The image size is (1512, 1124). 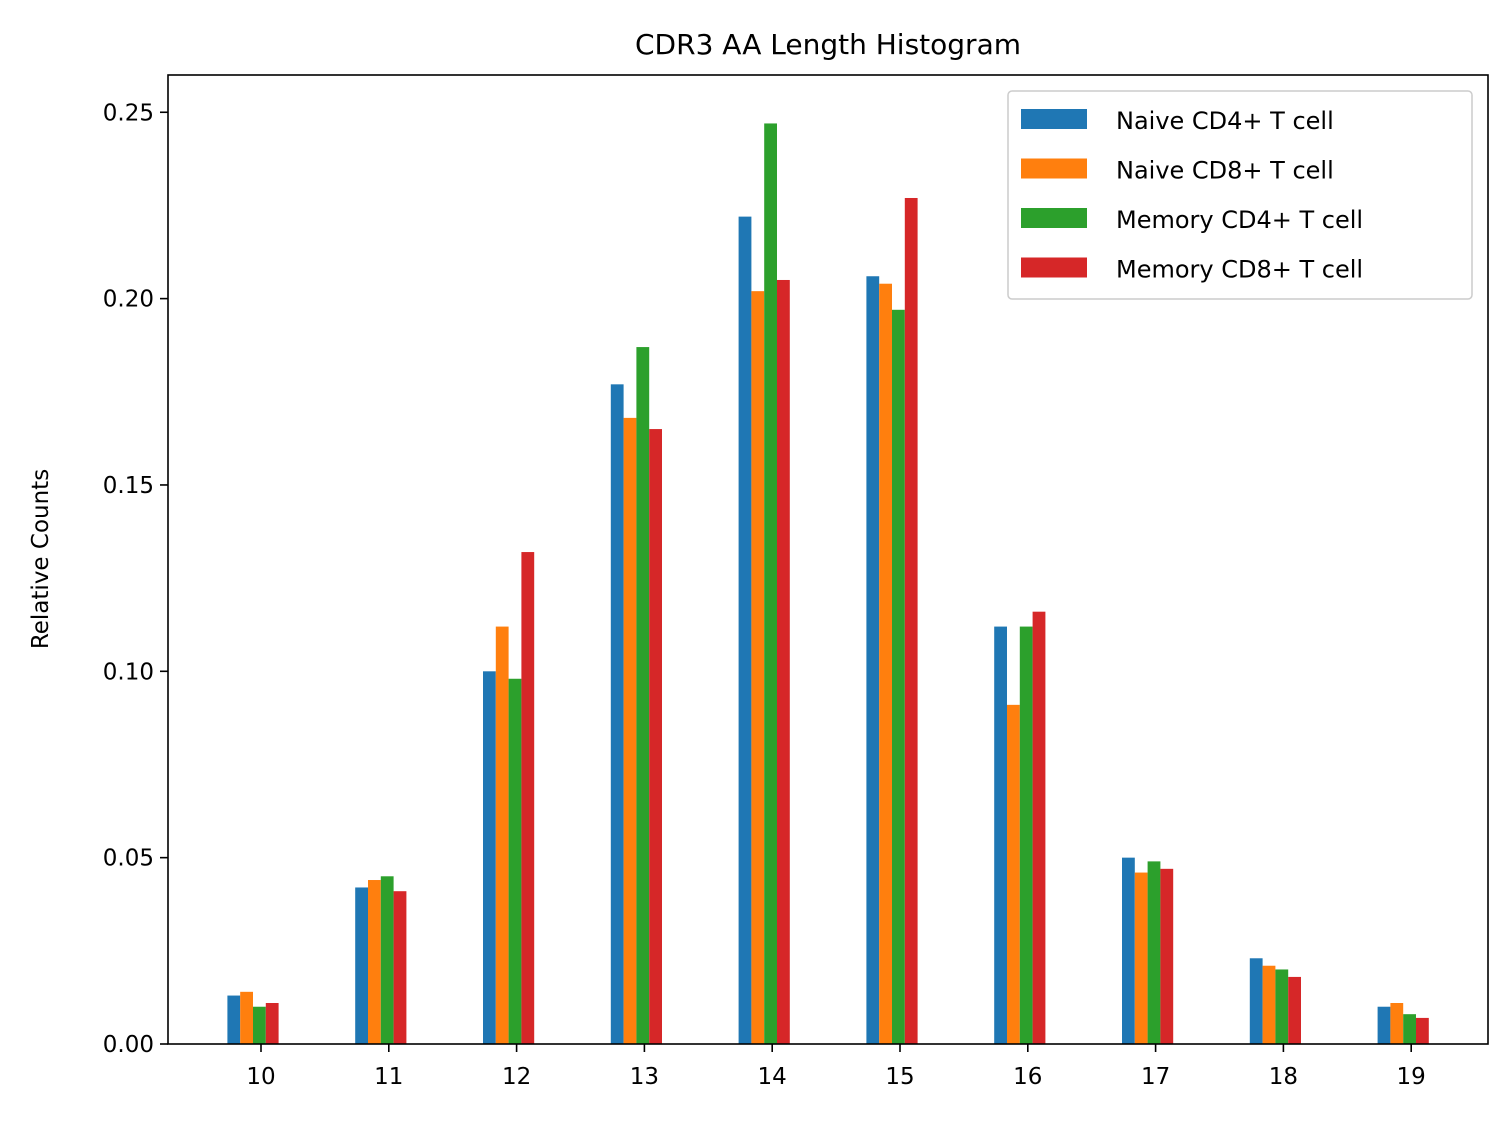 What do you see at coordinates (1027, 1077) in the screenshot?
I see `x-tick-label: 16` at bounding box center [1027, 1077].